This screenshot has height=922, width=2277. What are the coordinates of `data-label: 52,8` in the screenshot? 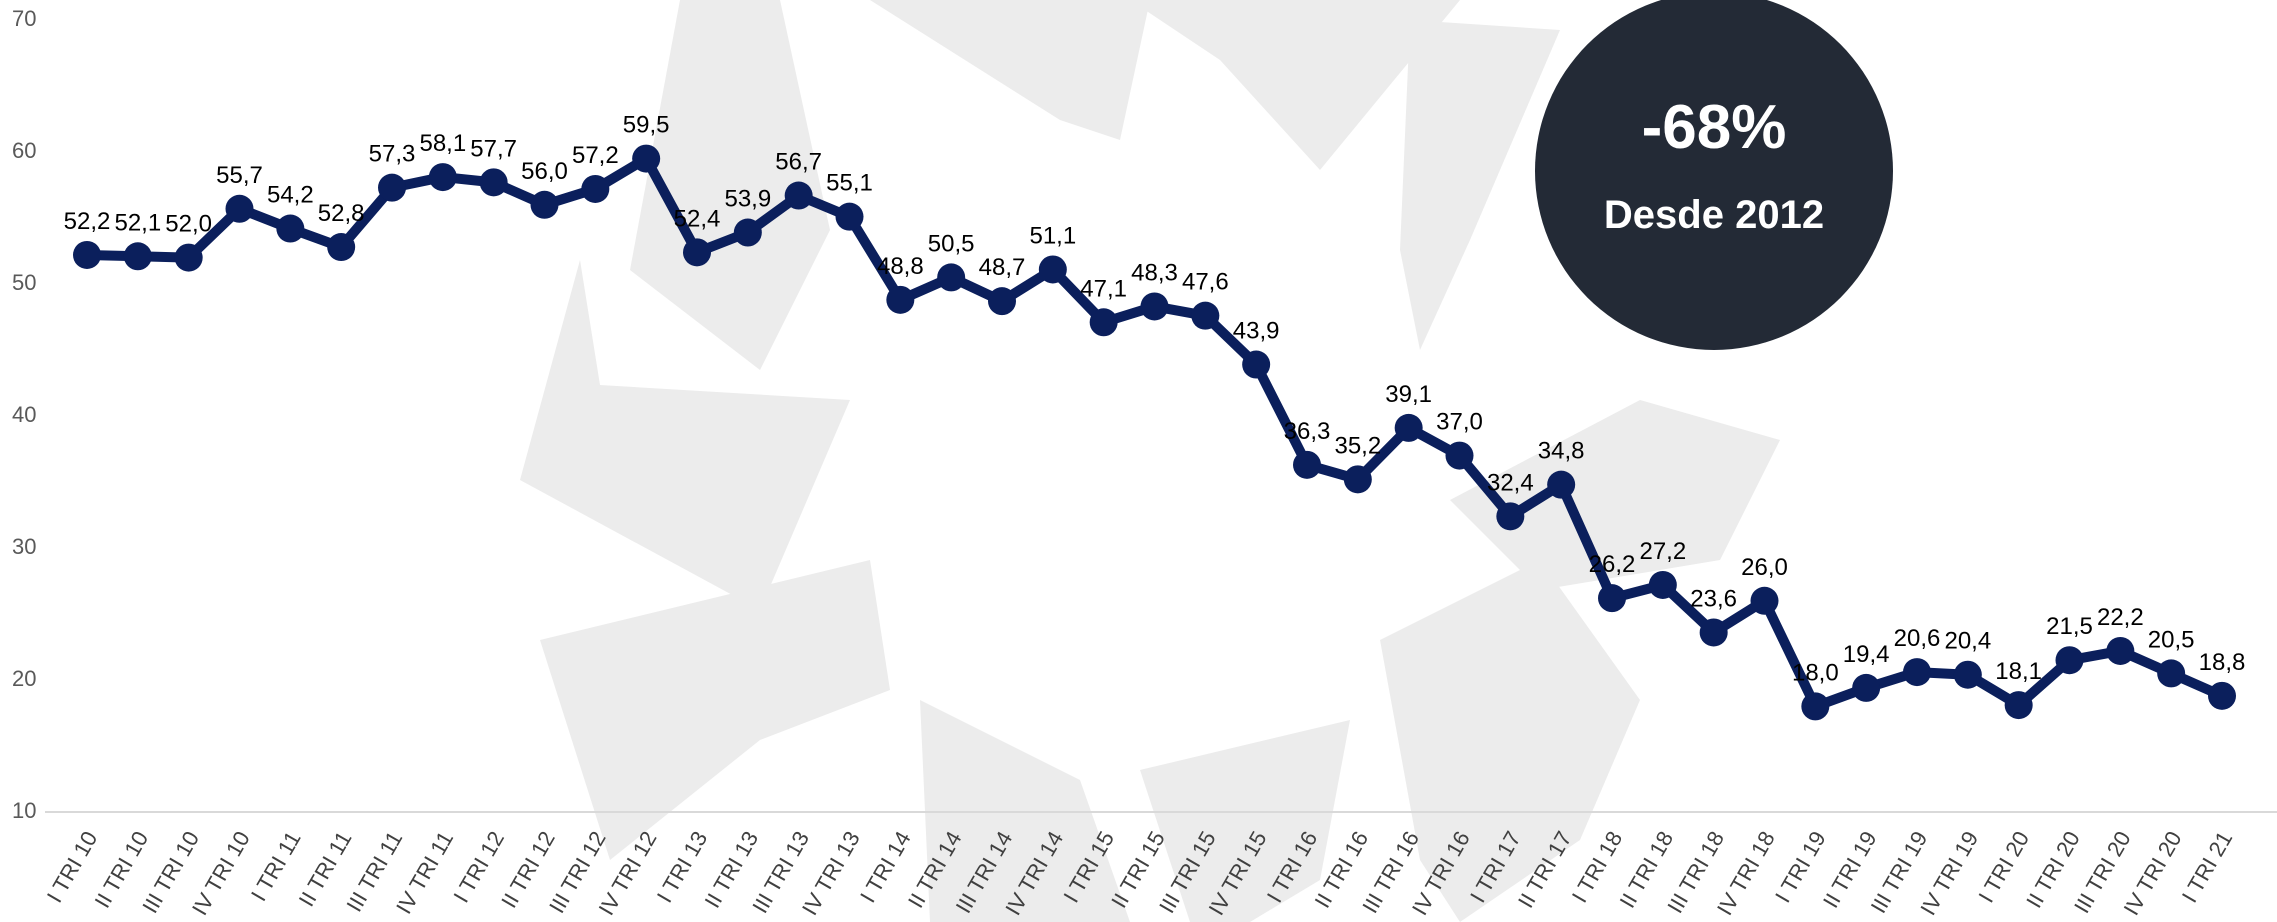 It's located at (341, 213).